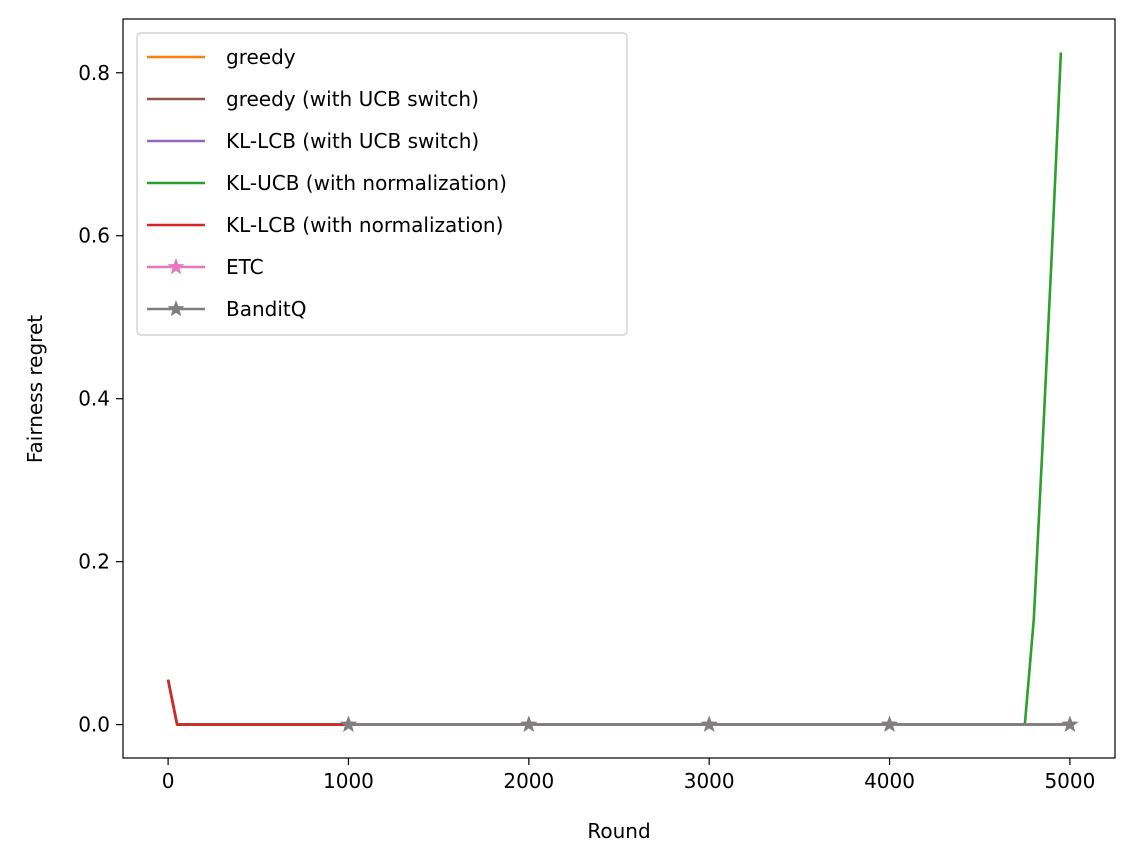 The image size is (1134, 865). I want to click on y-tick-label: 0.2, so click(94, 562).